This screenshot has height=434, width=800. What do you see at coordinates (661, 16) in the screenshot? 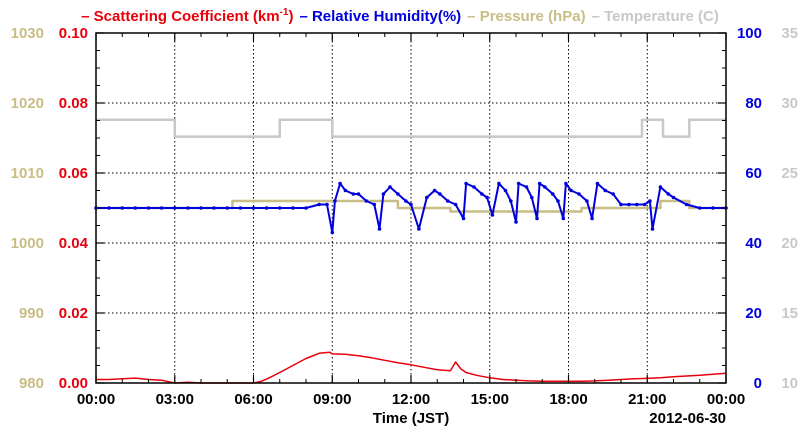
I see `legend-entry: Temperature (C)` at bounding box center [661, 16].